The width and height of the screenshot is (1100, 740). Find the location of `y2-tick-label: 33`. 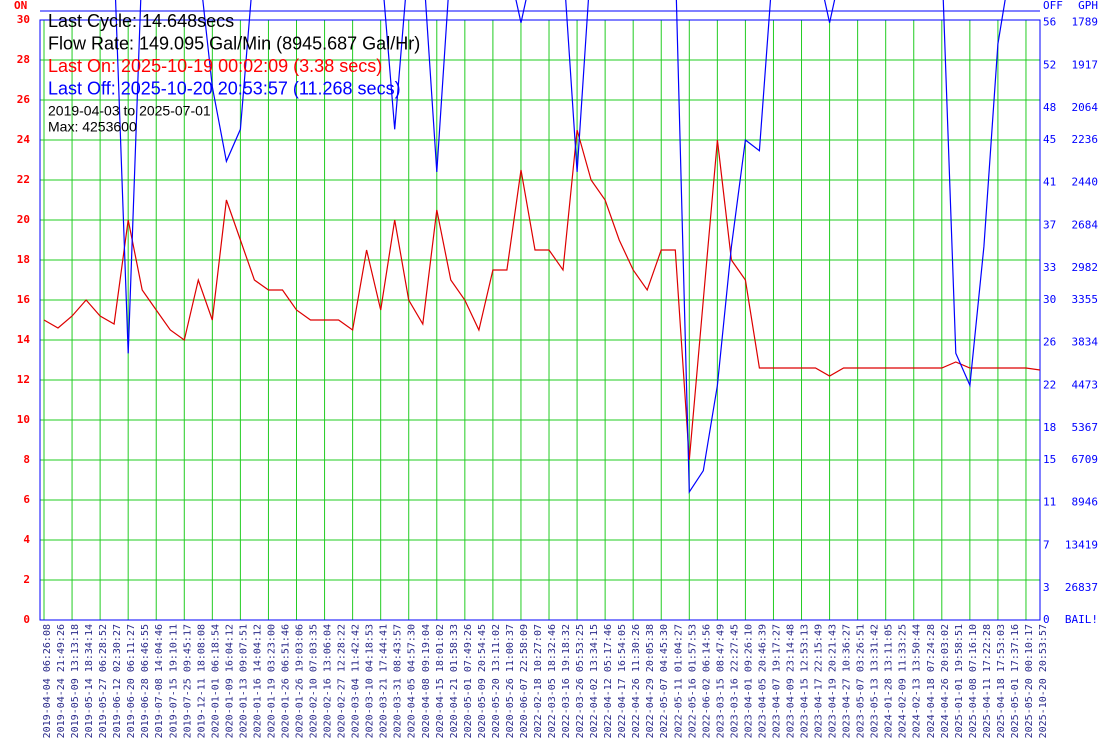

y2-tick-label: 33 is located at coordinates (1049, 267).